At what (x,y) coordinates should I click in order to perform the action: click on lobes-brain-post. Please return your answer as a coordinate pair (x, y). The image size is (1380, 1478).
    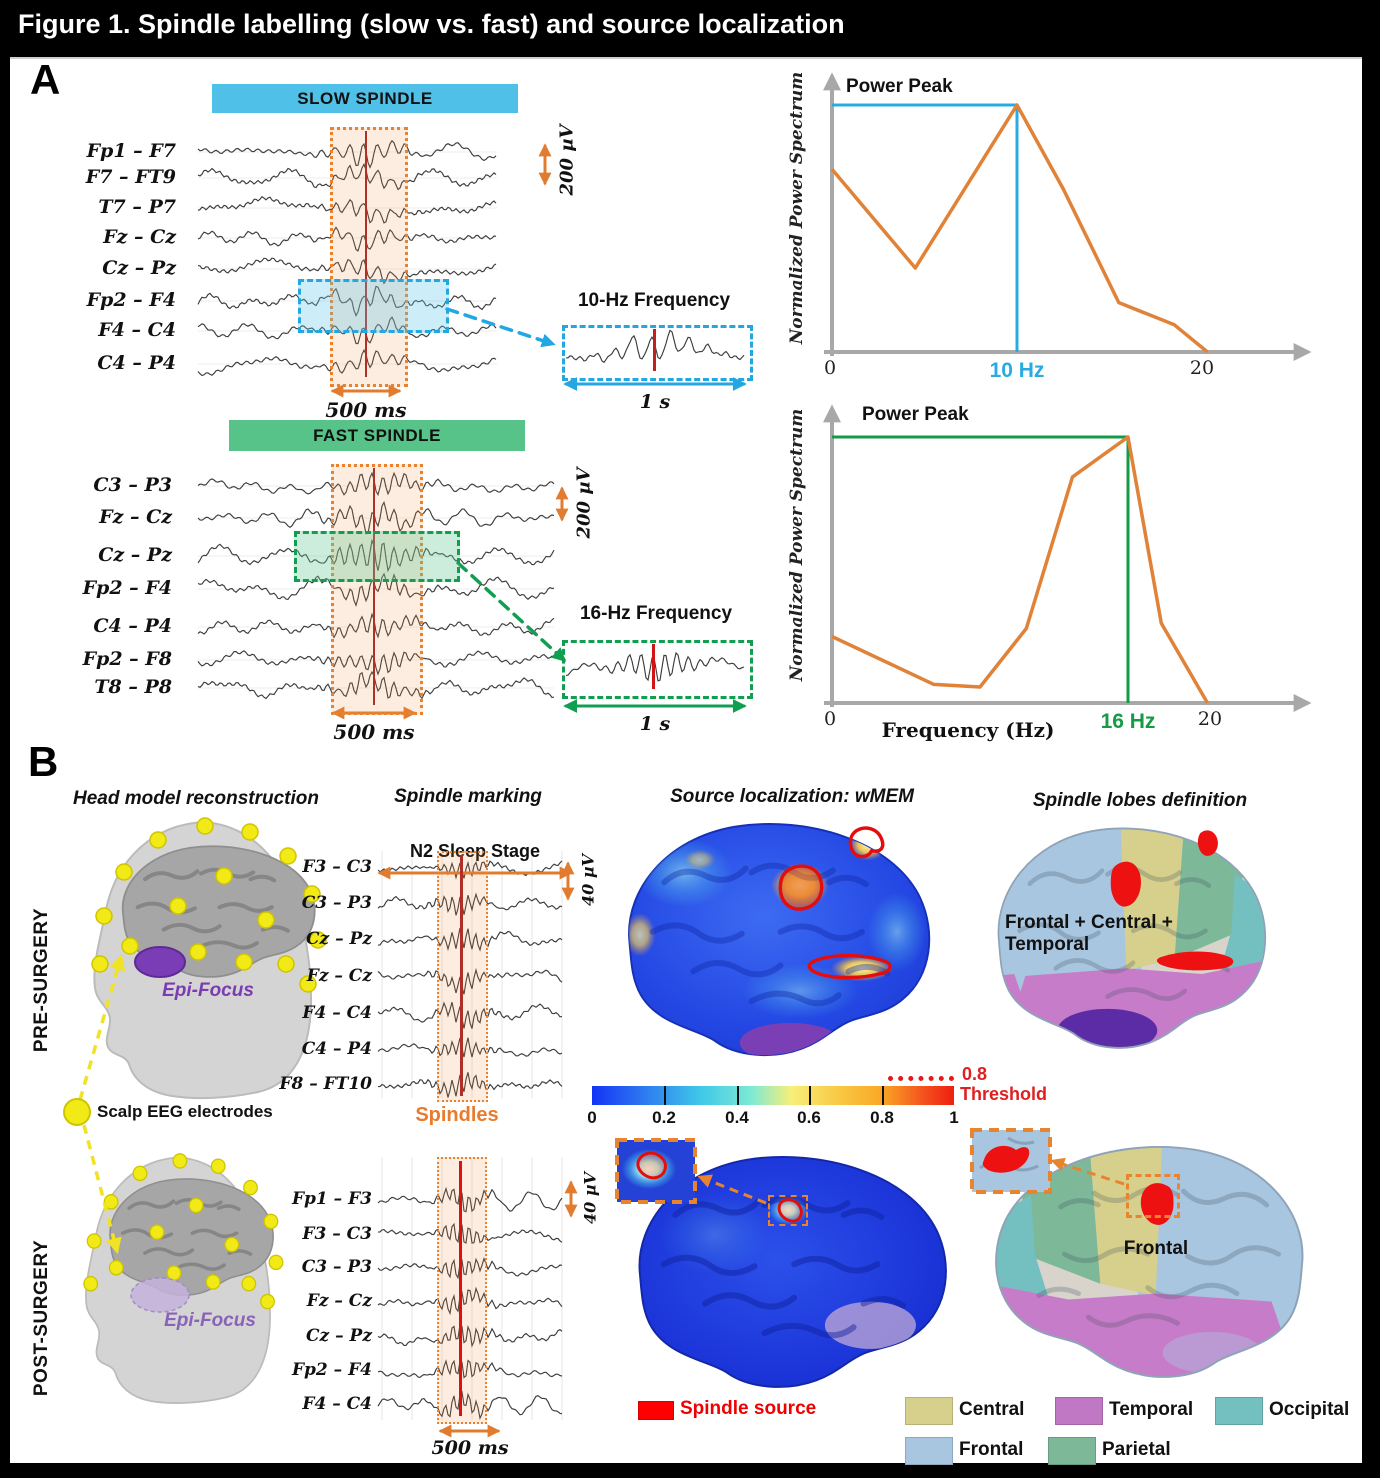
    Looking at the image, I should click on (1149, 1261).